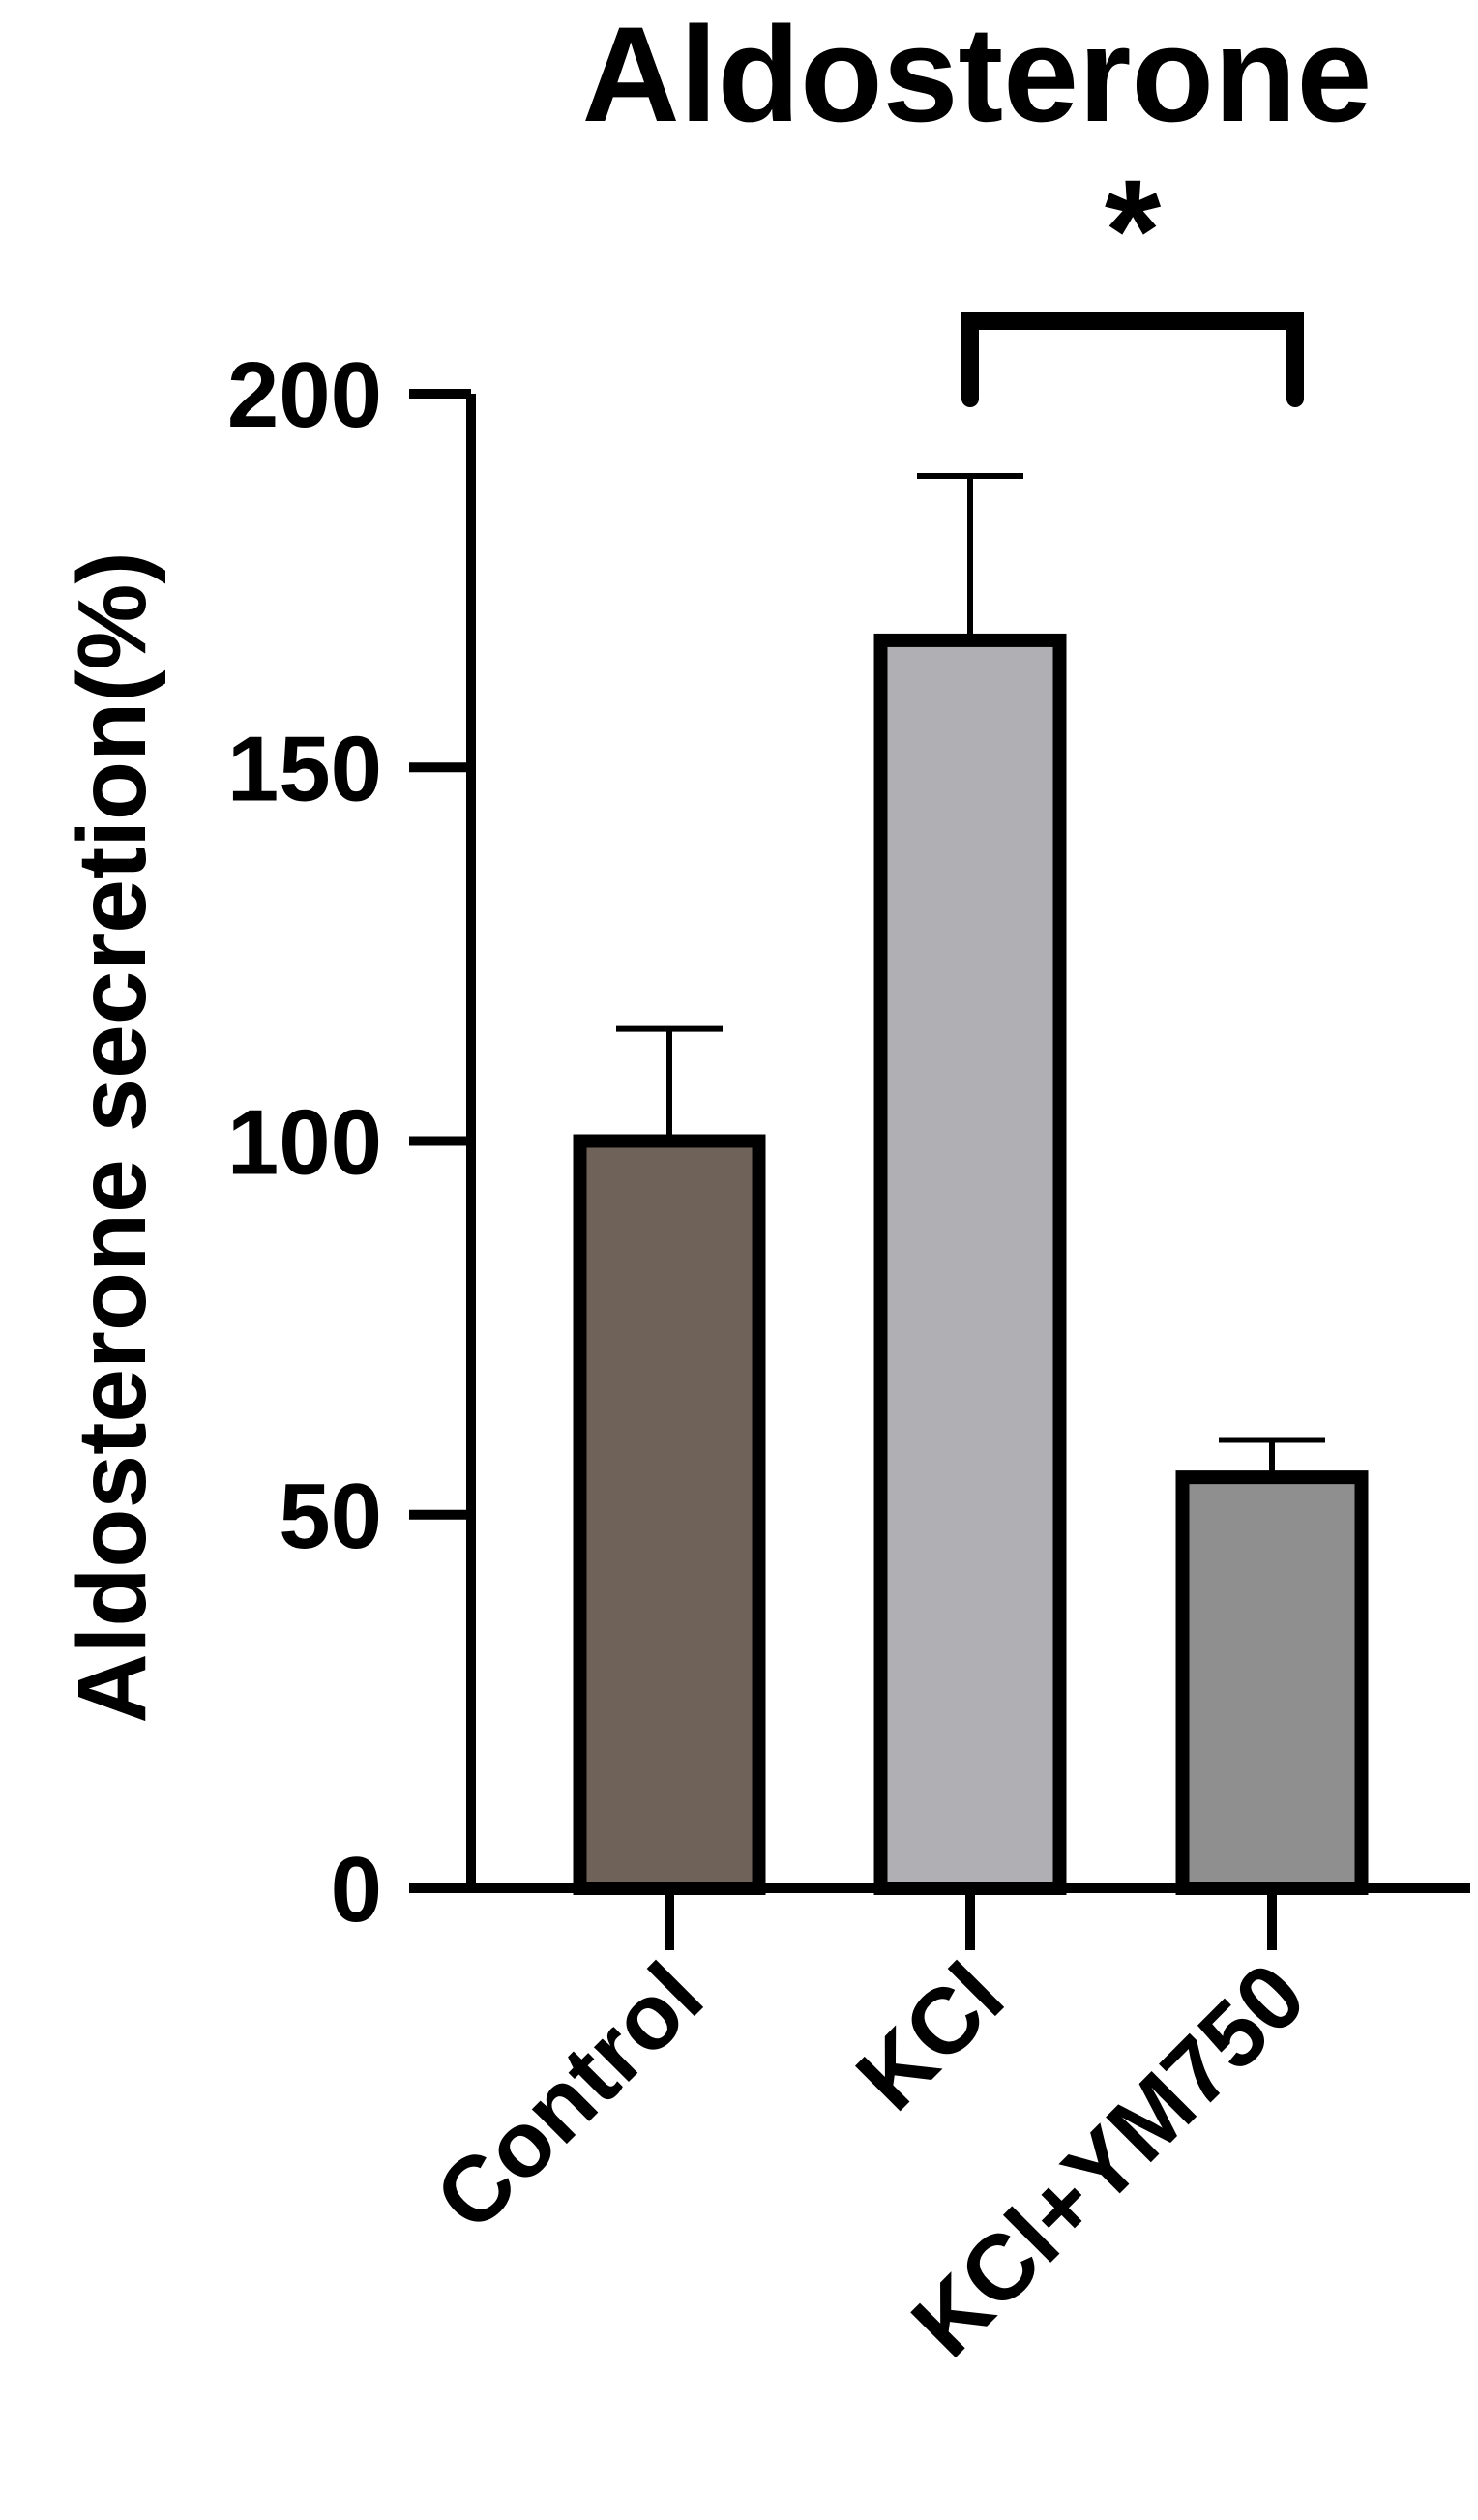 The image size is (1478, 2520). What do you see at coordinates (1133, 230) in the screenshot?
I see `significance-star: *` at bounding box center [1133, 230].